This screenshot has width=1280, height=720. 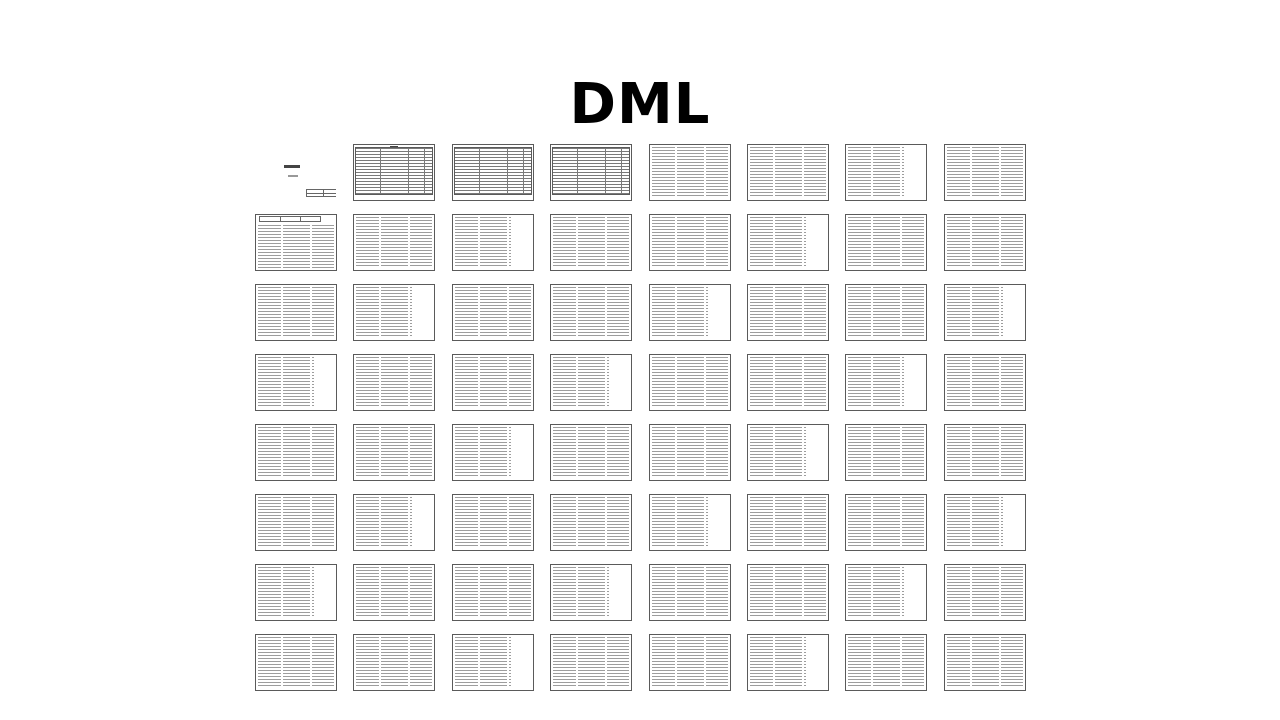 I want to click on tp-sub-block, so click(x=293, y=176).